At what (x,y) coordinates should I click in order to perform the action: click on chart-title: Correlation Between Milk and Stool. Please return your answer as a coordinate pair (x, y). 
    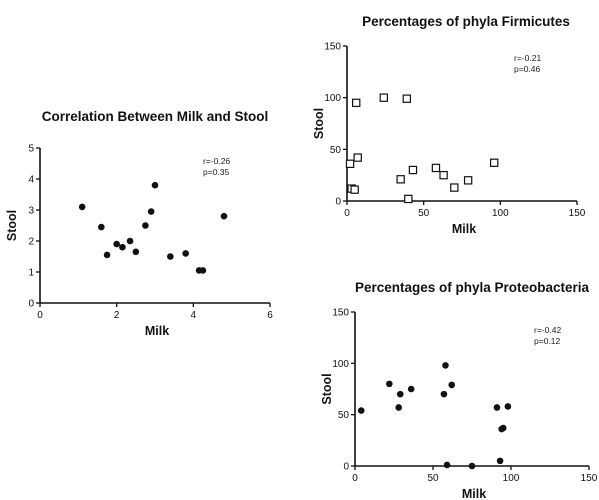
    Looking at the image, I should click on (155, 116).